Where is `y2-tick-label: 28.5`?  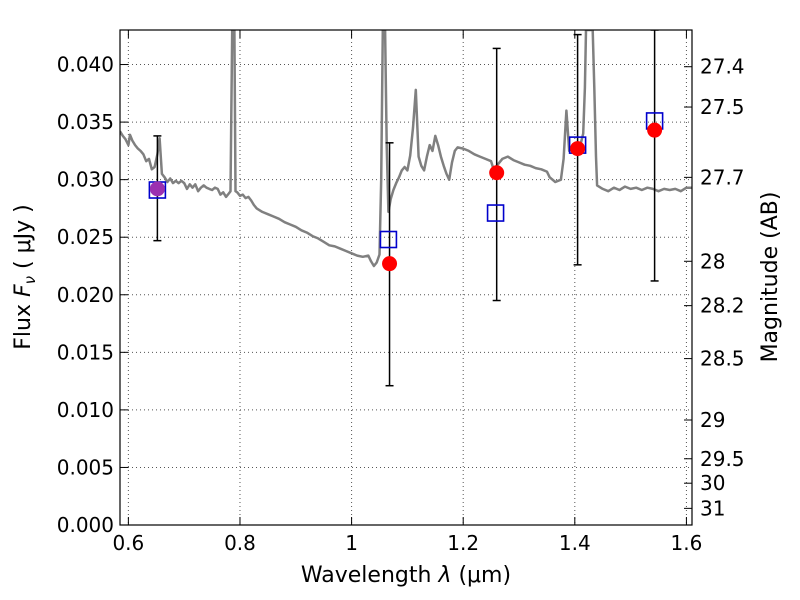 y2-tick-label: 28.5 is located at coordinates (722, 359).